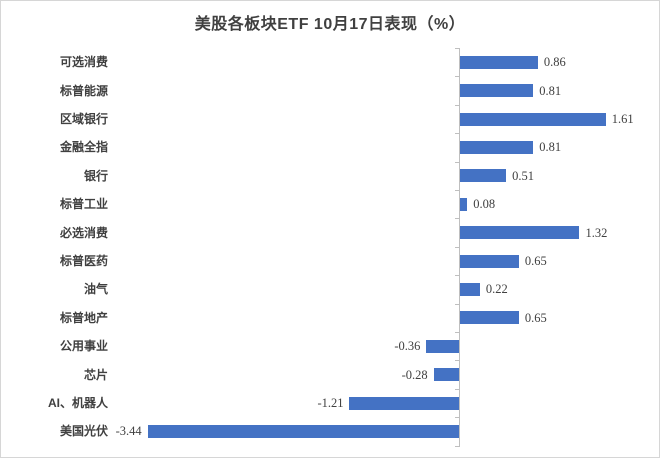  I want to click on category-label: 标普能源, so click(83, 90).